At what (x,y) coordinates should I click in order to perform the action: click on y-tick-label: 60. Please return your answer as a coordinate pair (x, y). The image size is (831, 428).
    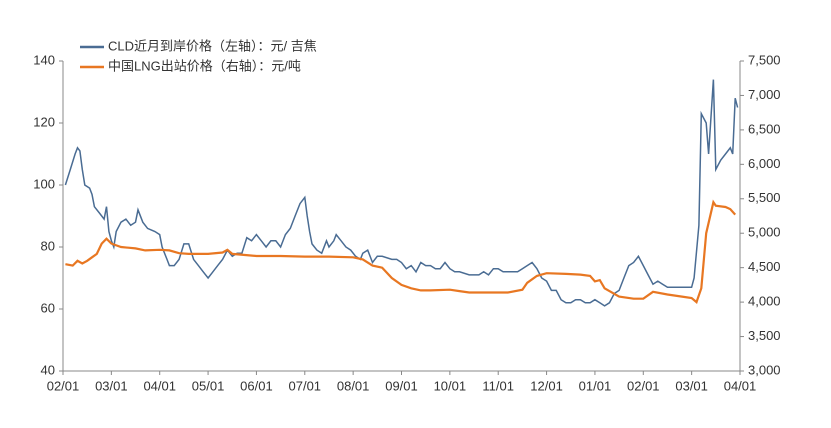
    Looking at the image, I should click on (48, 307).